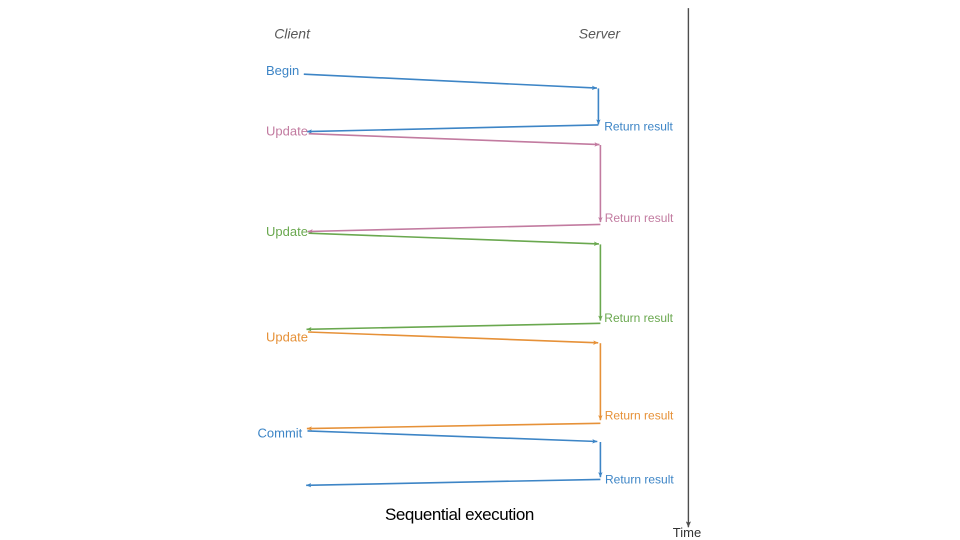  What do you see at coordinates (292, 34) in the screenshot?
I see `svg-text: Client` at bounding box center [292, 34].